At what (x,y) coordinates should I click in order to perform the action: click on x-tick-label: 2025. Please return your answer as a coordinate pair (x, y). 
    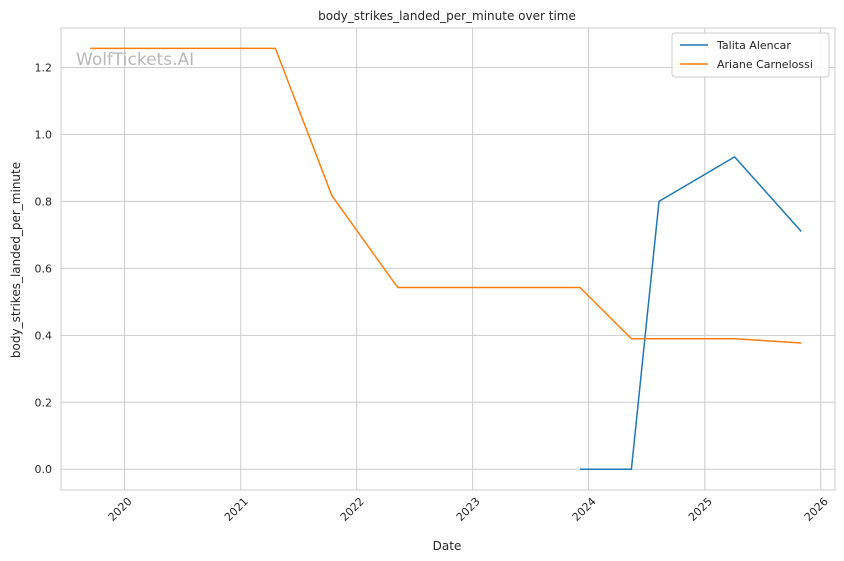
    Looking at the image, I should click on (700, 509).